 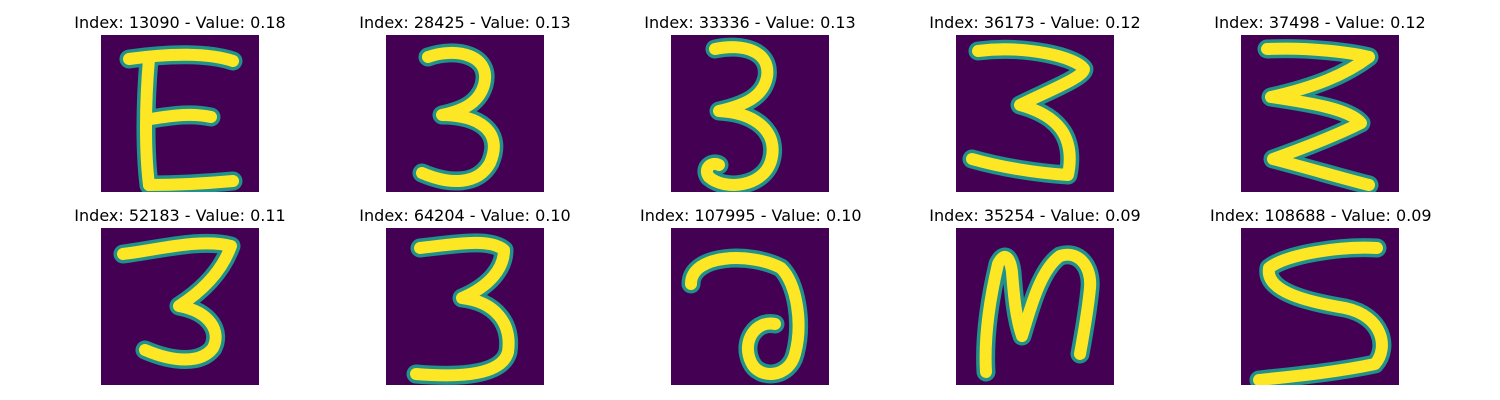 What do you see at coordinates (465, 22) in the screenshot?
I see `panel-title: Index: 28425 - Value: 0.13` at bounding box center [465, 22].